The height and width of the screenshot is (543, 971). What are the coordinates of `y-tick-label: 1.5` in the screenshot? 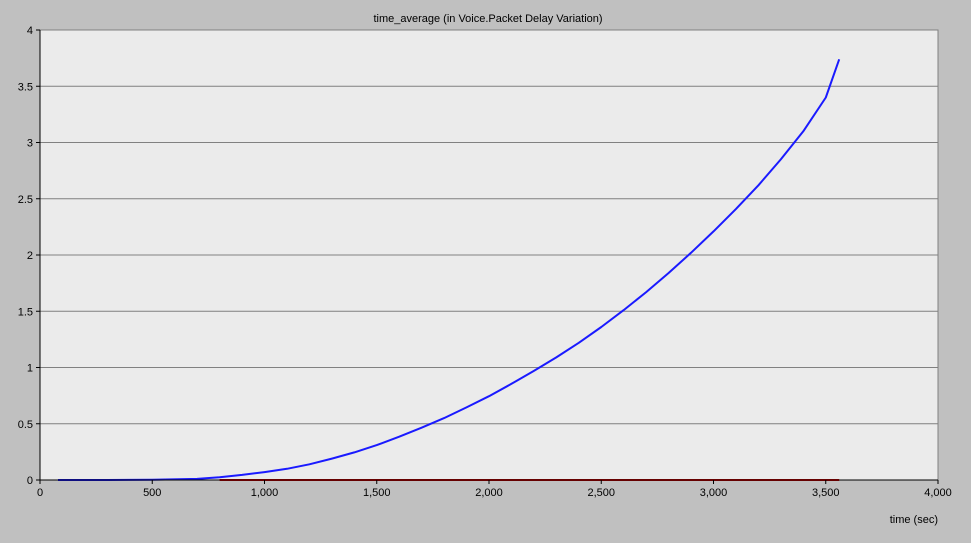 It's located at (25, 312).